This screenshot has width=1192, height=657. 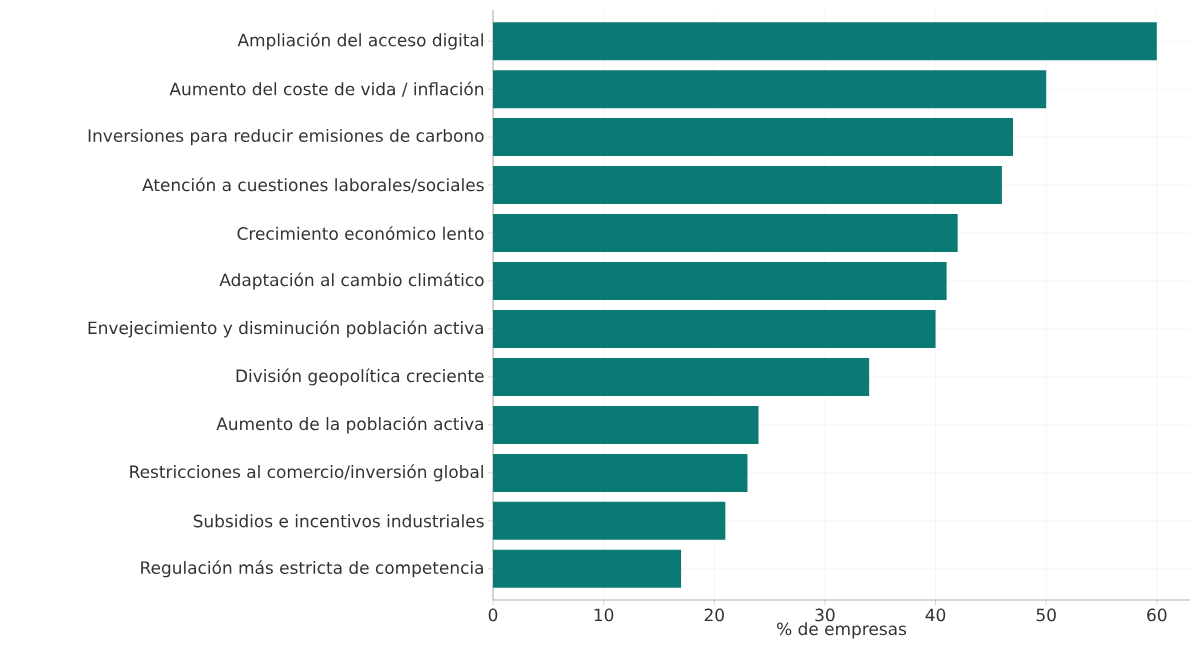 What do you see at coordinates (1157, 615) in the screenshot?
I see `x-tick-label: 60` at bounding box center [1157, 615].